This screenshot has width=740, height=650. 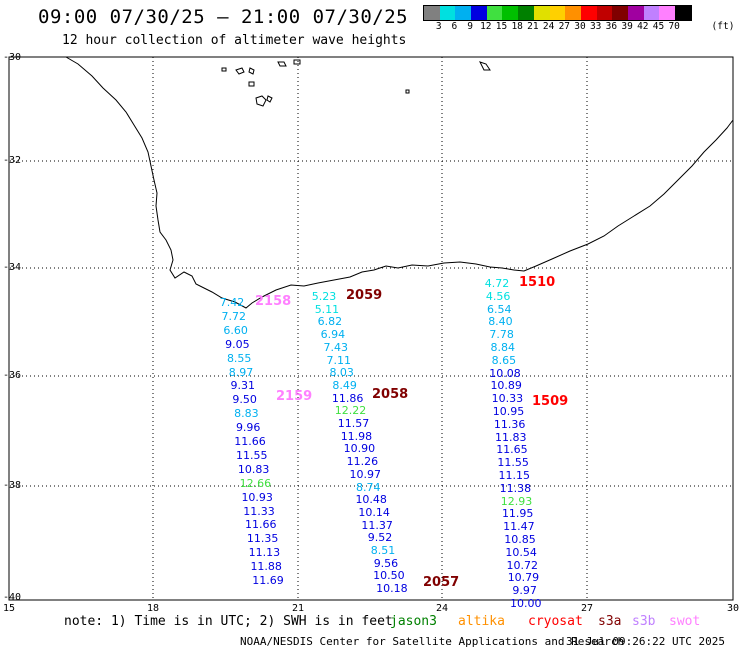 What do you see at coordinates (481, 621) in the screenshot?
I see `sat-legend-altika: altika` at bounding box center [481, 621].